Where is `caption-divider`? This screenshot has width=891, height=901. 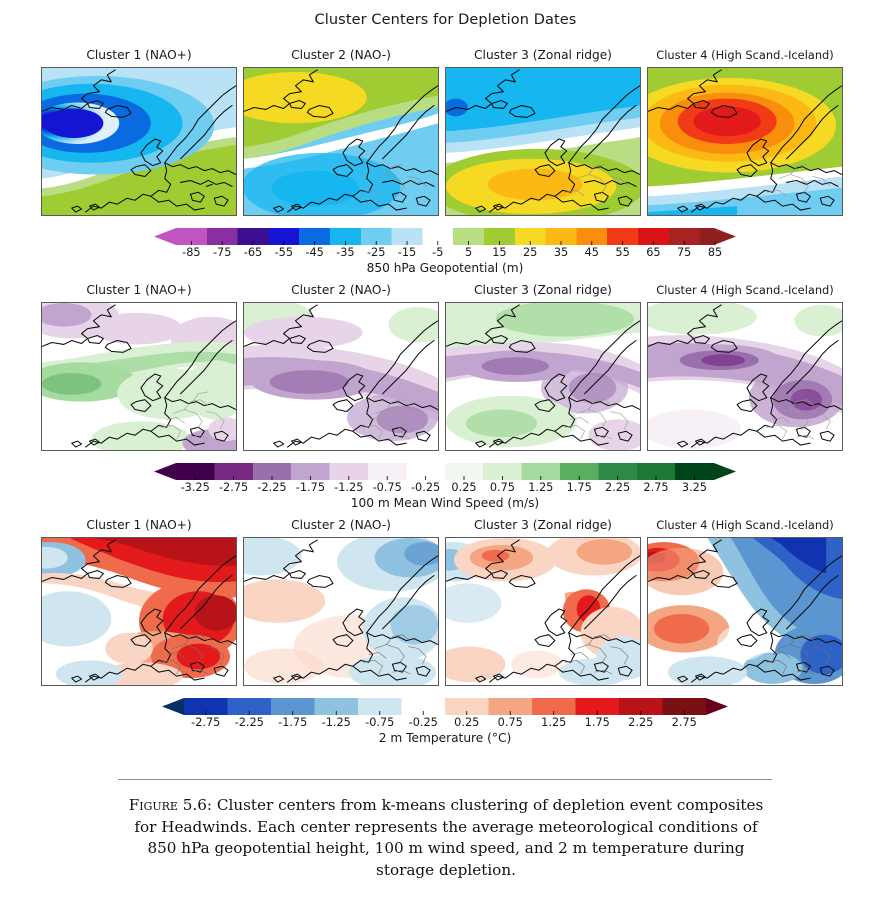
caption-divider is located at coordinates (445, 780).